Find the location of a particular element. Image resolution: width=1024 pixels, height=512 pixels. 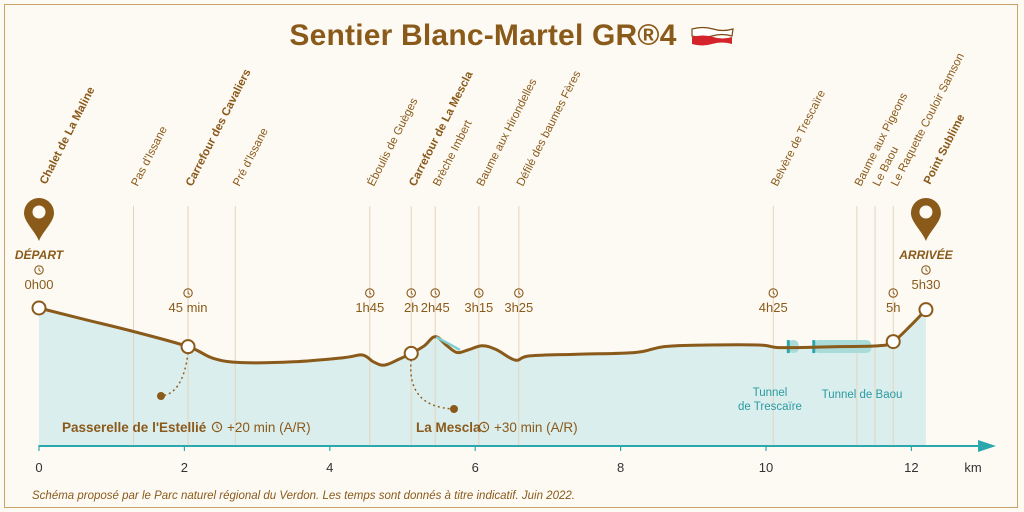

end-label: ARRIVÉE is located at coordinates (925, 254).